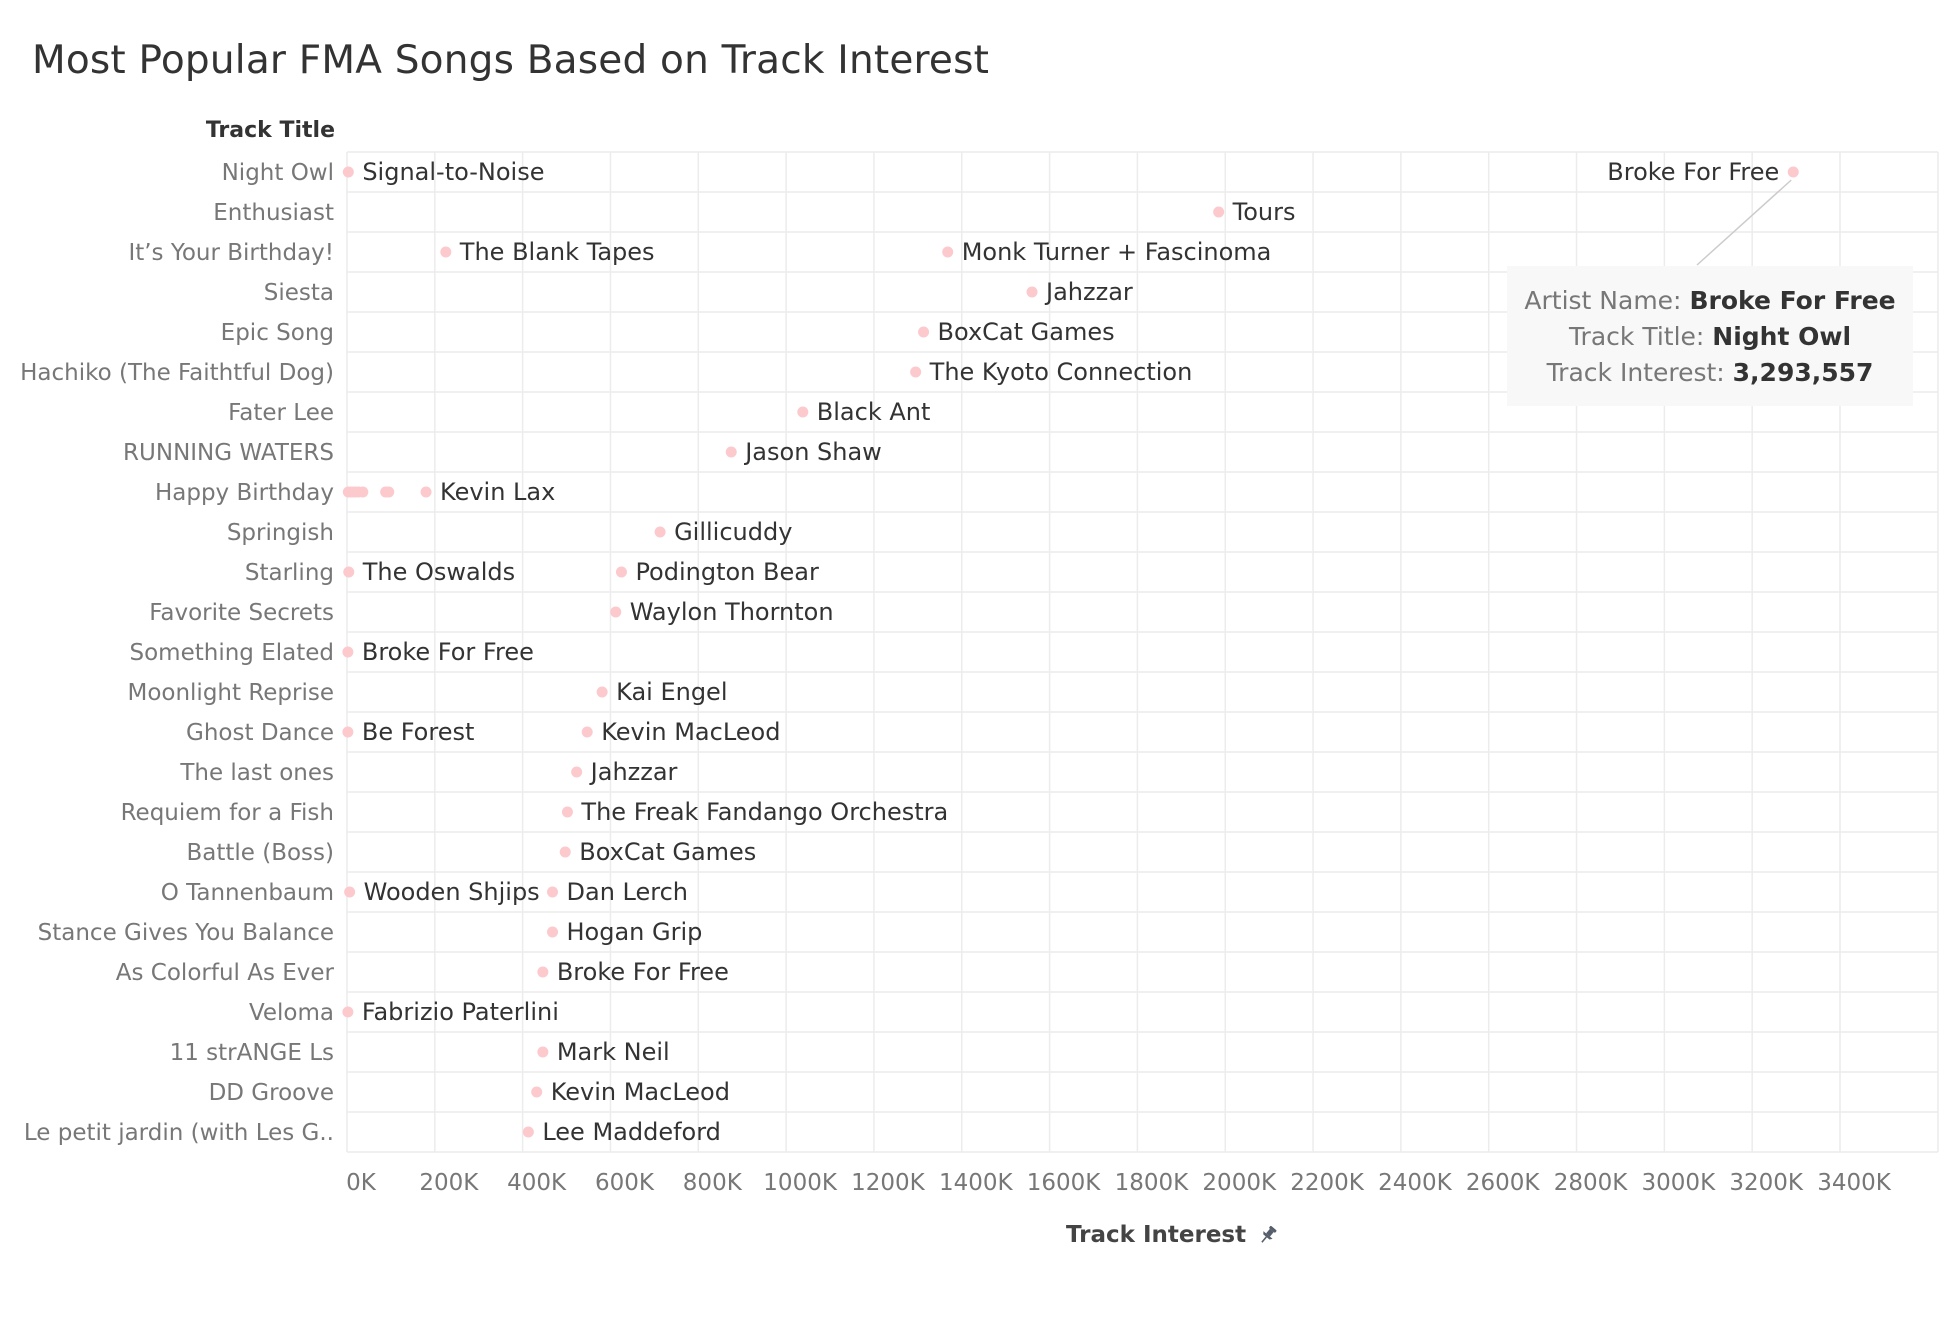 The height and width of the screenshot is (1318, 1960). Describe the element at coordinates (1803, 372) in the screenshot. I see `tooltip-interest-value: 3,293,557` at that location.